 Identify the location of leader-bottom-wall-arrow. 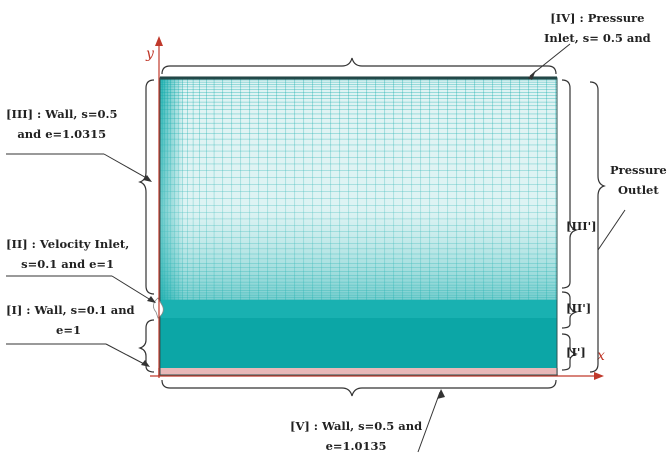
(441, 394).